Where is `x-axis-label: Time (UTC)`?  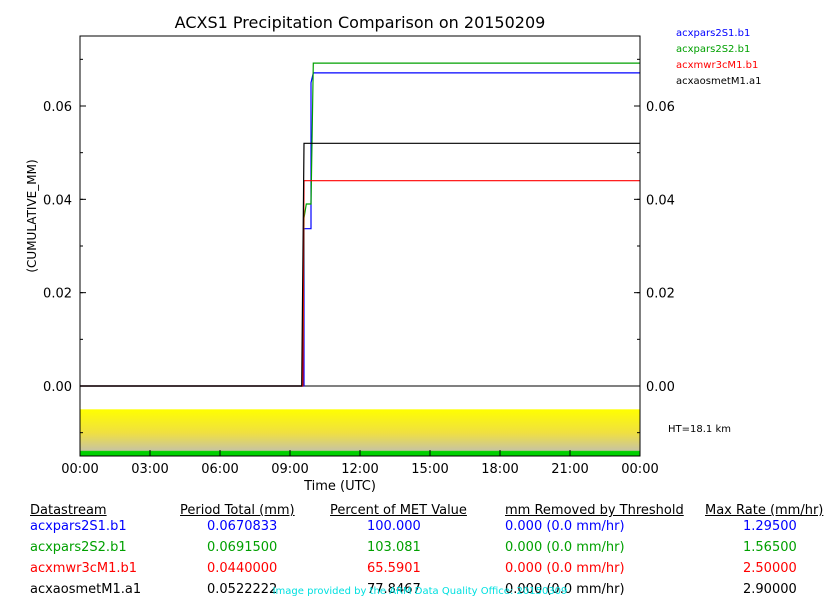
x-axis-label: Time (UTC) is located at coordinates (339, 486).